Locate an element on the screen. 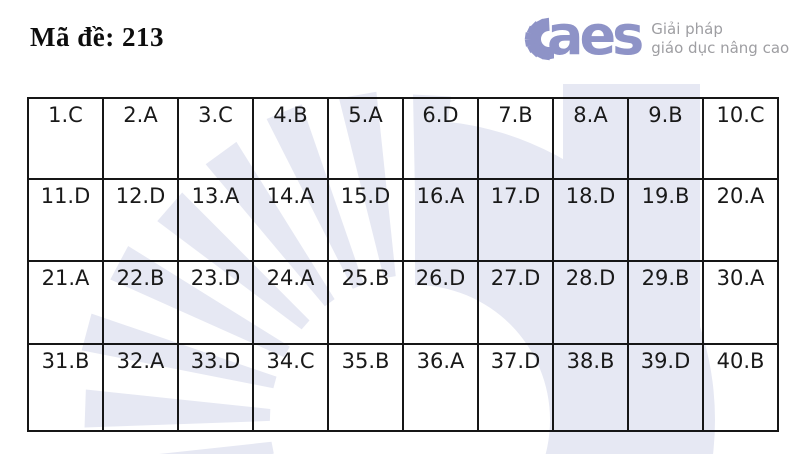 The image size is (797, 454). answer-cell: 35.B is located at coordinates (365, 387).